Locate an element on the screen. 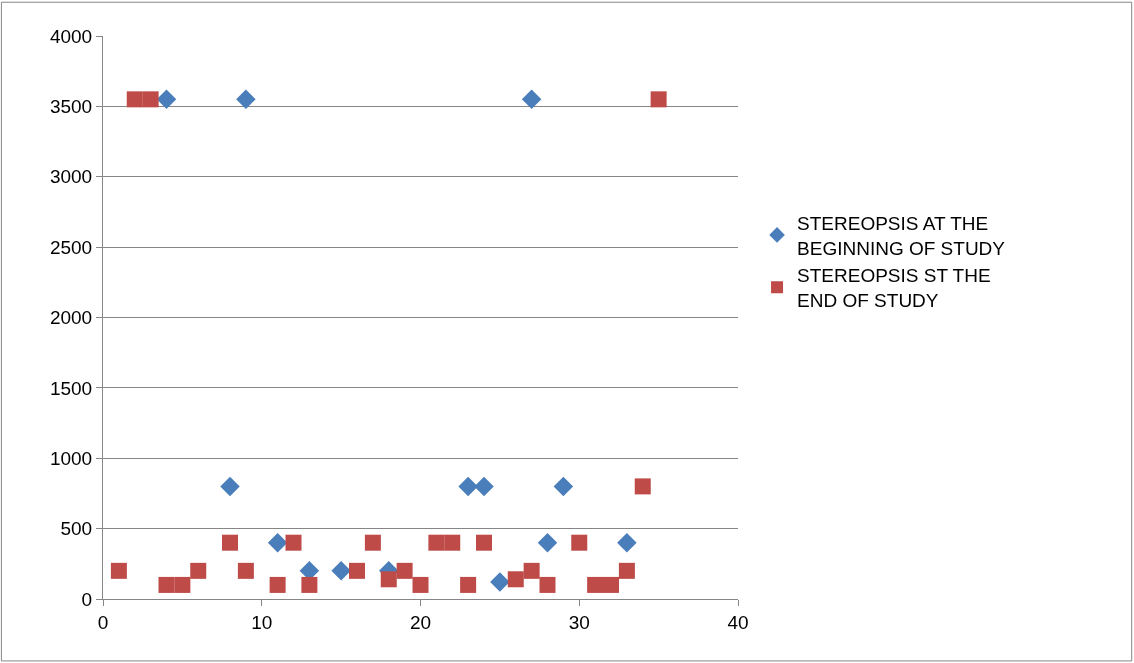  y-tick-label: 500 is located at coordinates (76, 529).